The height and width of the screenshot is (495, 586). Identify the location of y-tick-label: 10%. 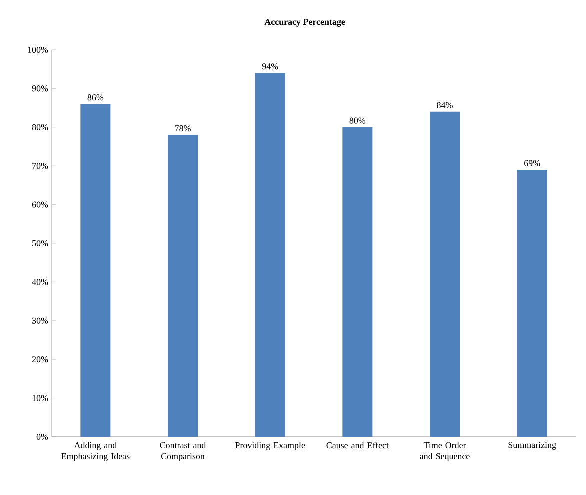
(40, 398).